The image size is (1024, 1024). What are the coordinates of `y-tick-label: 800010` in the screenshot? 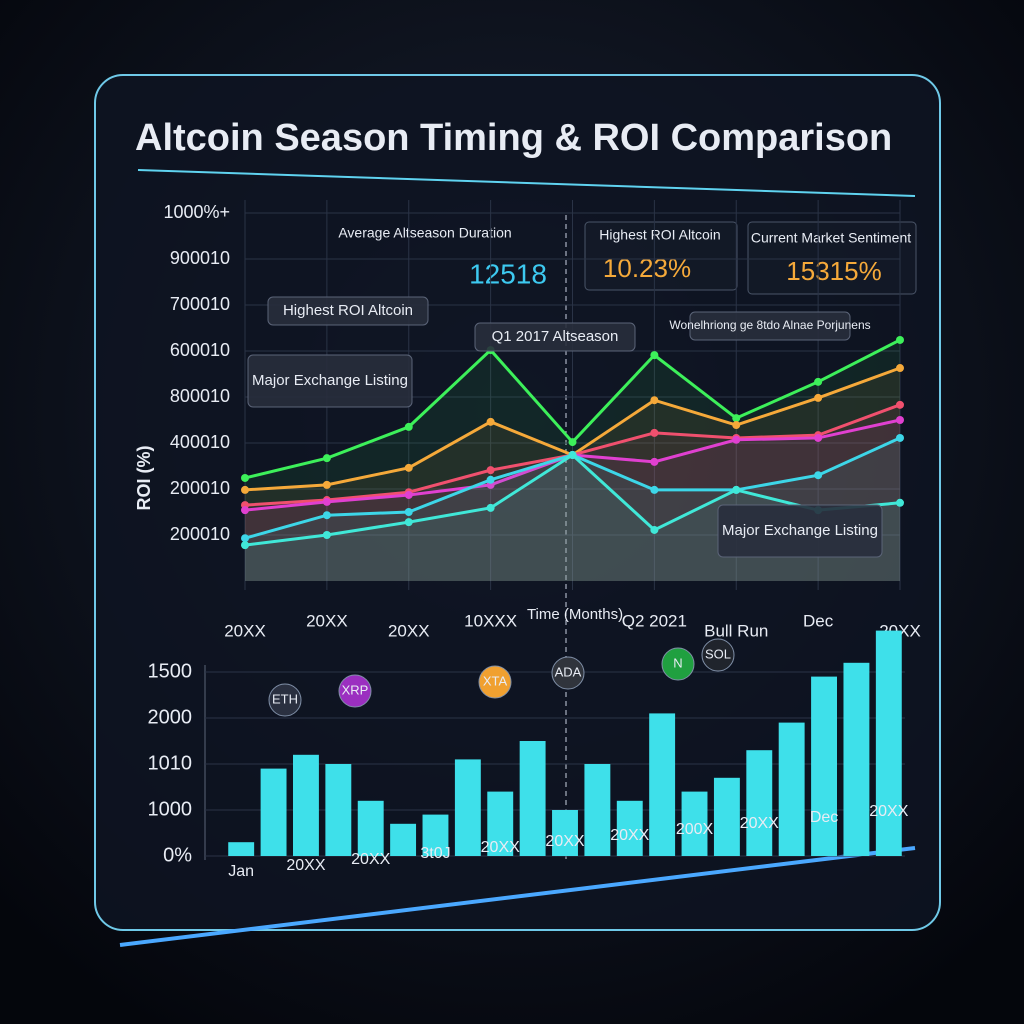 It's located at (200, 396).